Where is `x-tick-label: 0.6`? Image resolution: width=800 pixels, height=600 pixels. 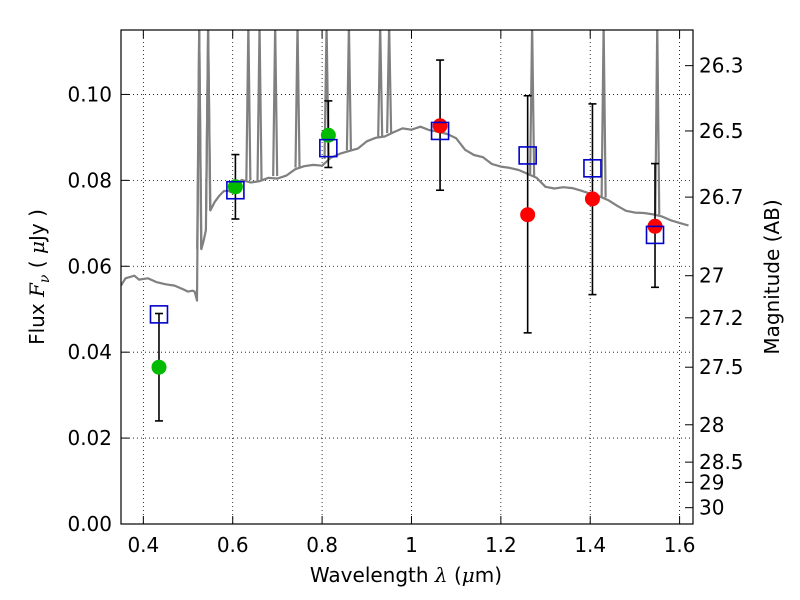 x-tick-label: 0.6 is located at coordinates (233, 545).